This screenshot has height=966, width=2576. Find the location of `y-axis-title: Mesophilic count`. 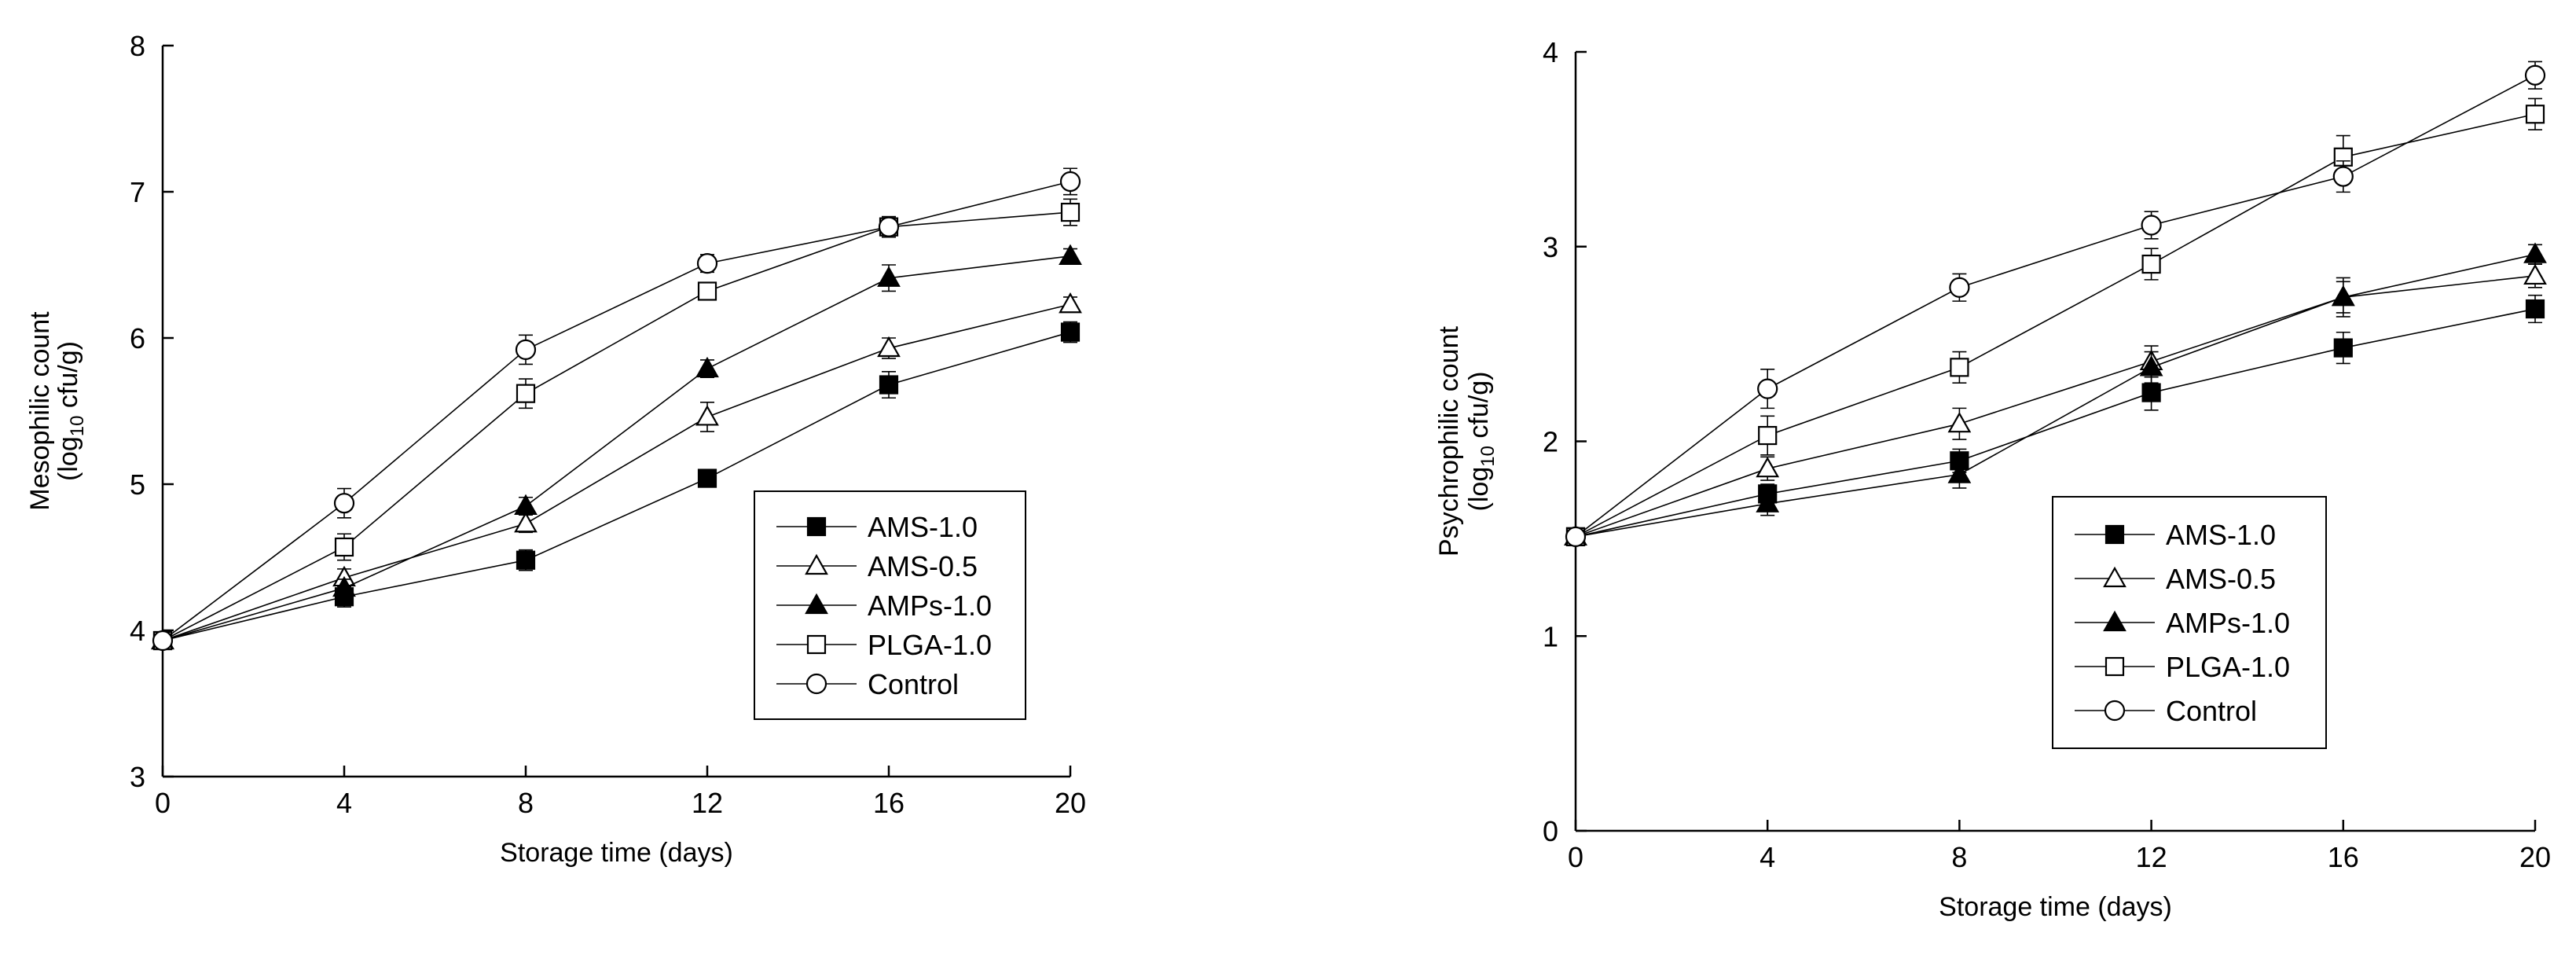

y-axis-title: Mesophilic count is located at coordinates (40, 411).